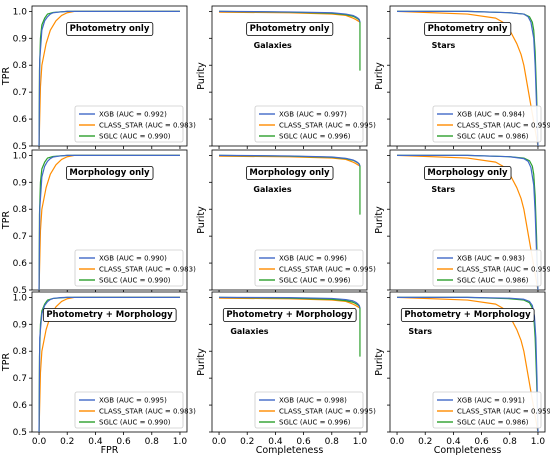  Describe the element at coordinates (123, 442) in the screenshot. I see `x-tick-label: 0.6` at that location.